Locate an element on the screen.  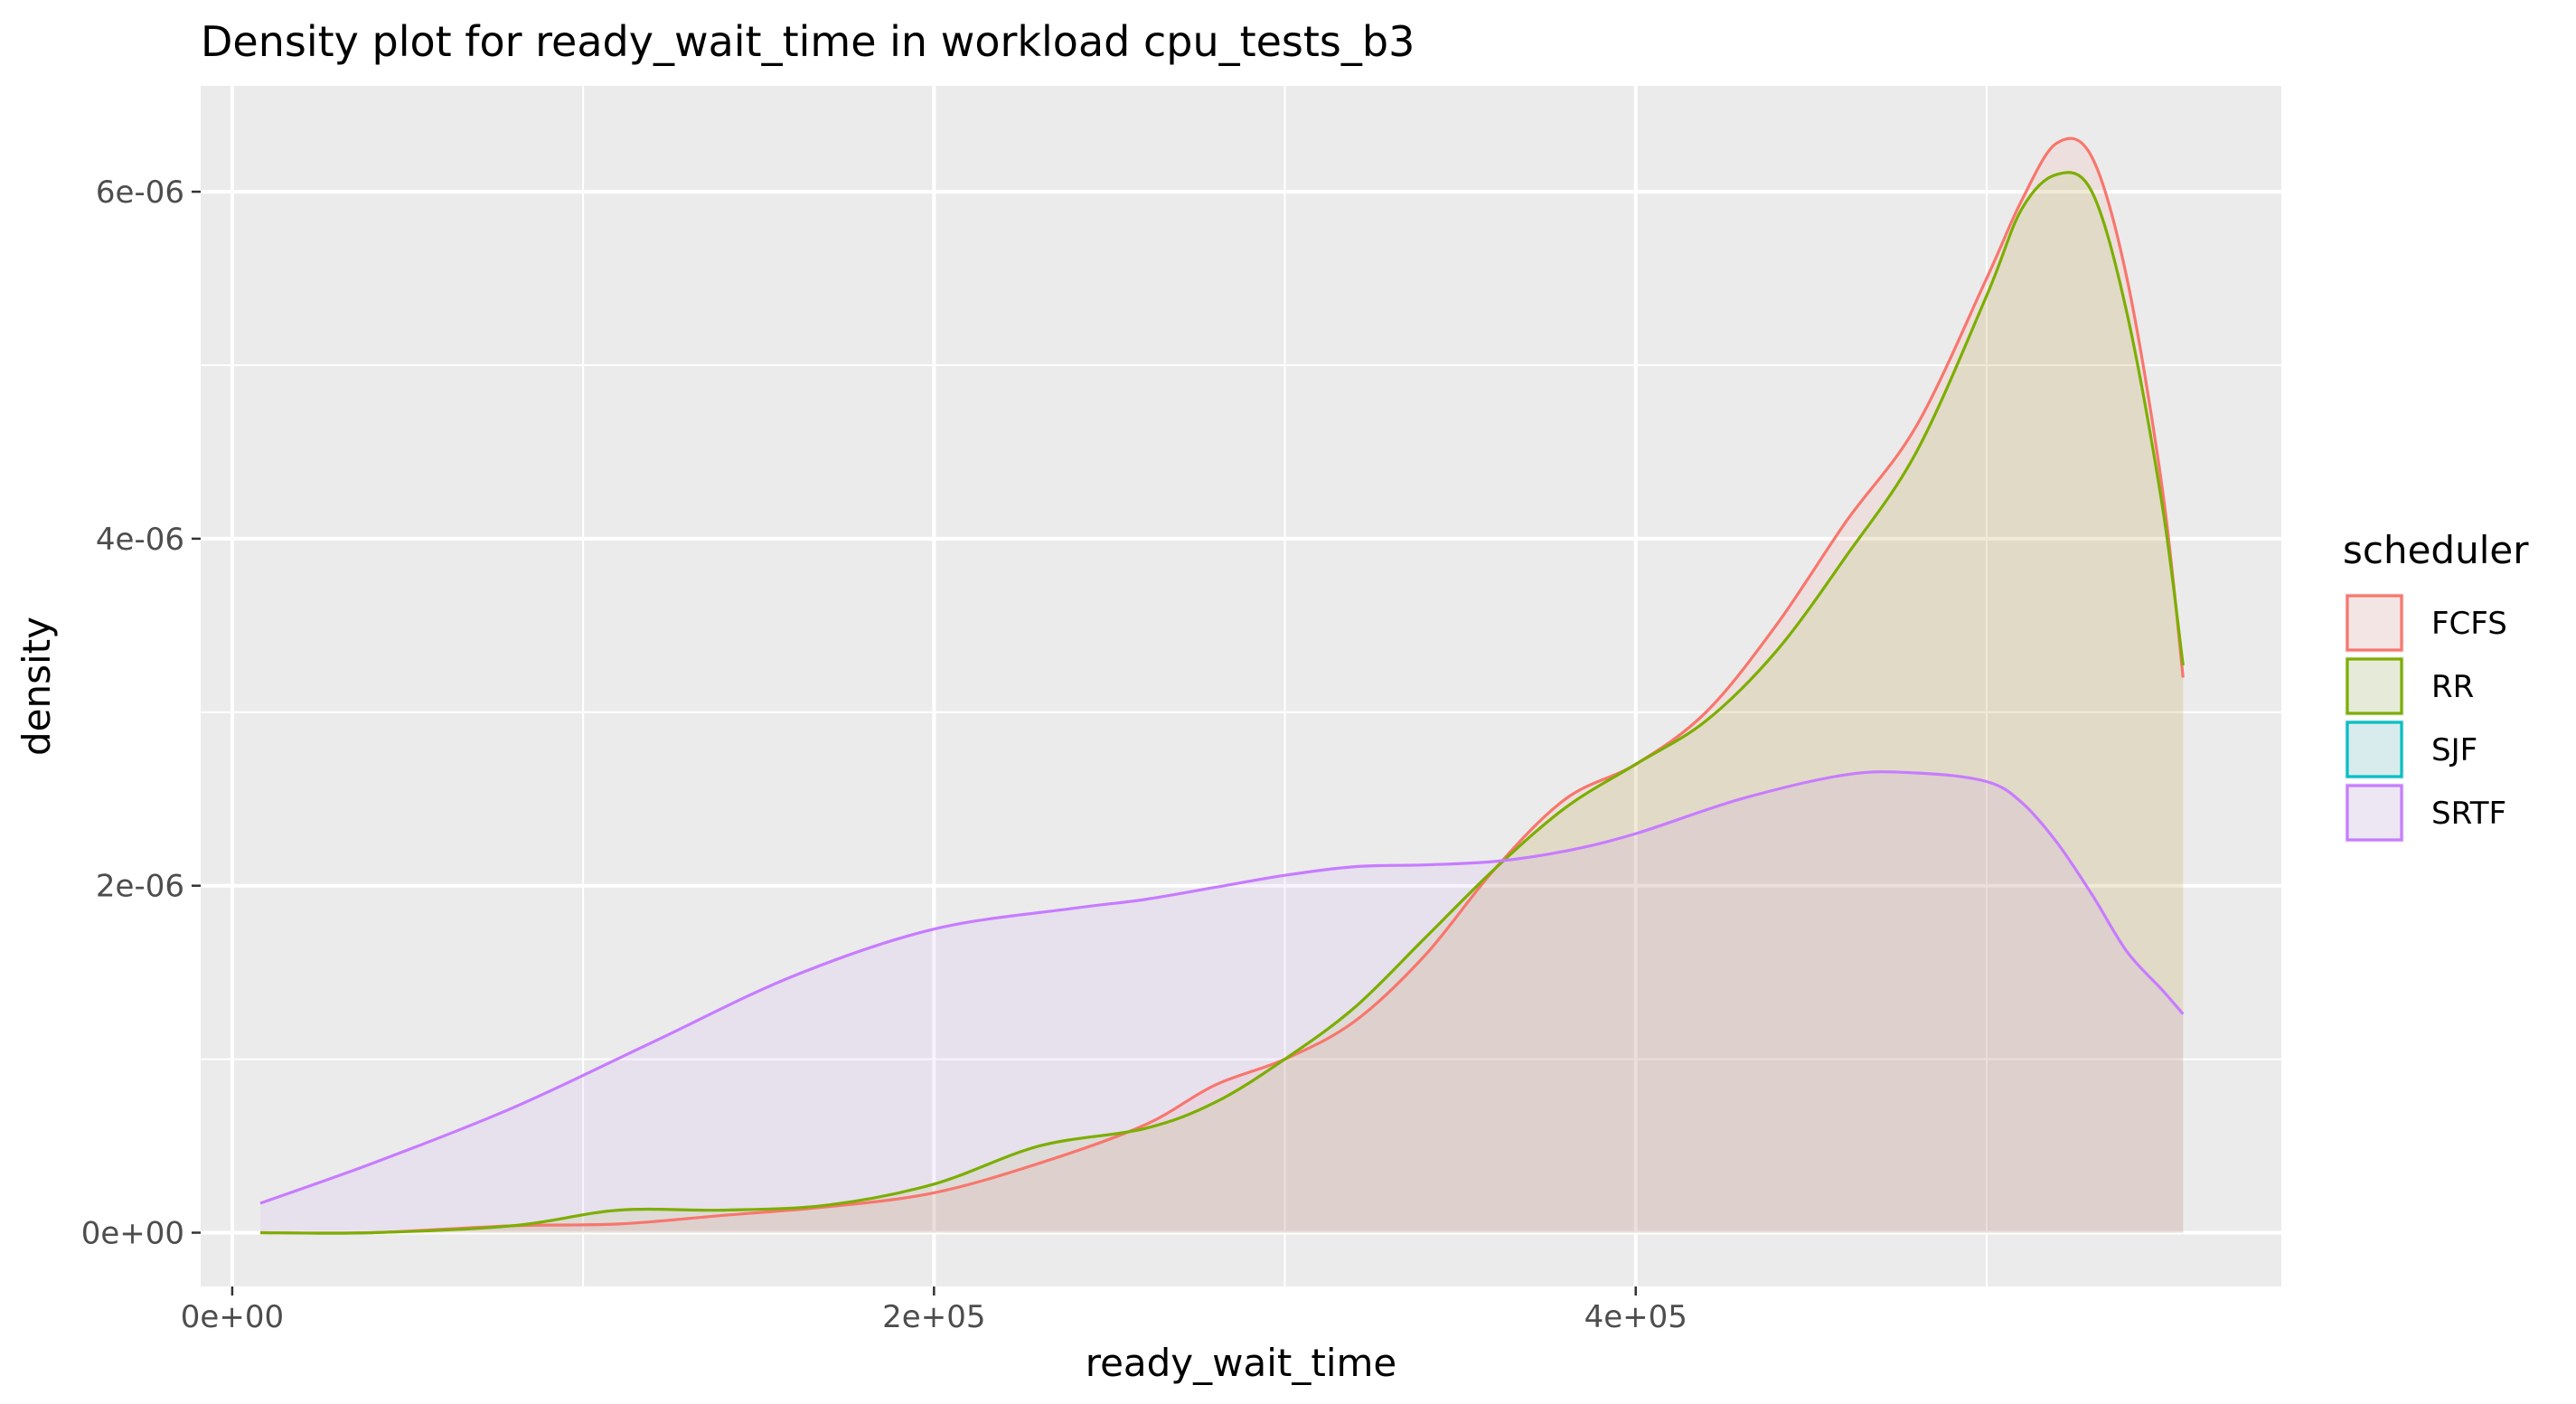
legend-key-bg-sjf is located at coordinates (2375, 749).